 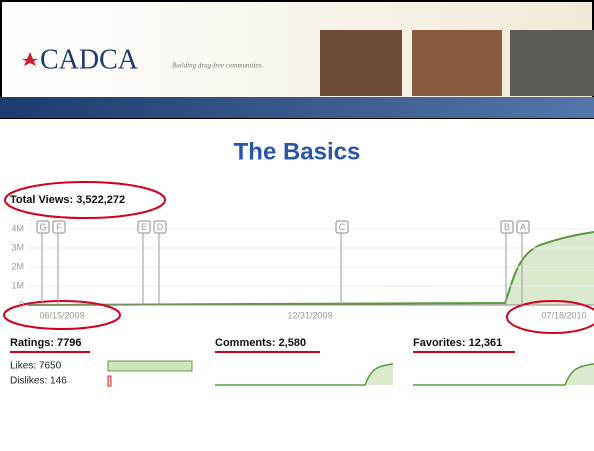 I want to click on marker-label: G, so click(x=42, y=227).